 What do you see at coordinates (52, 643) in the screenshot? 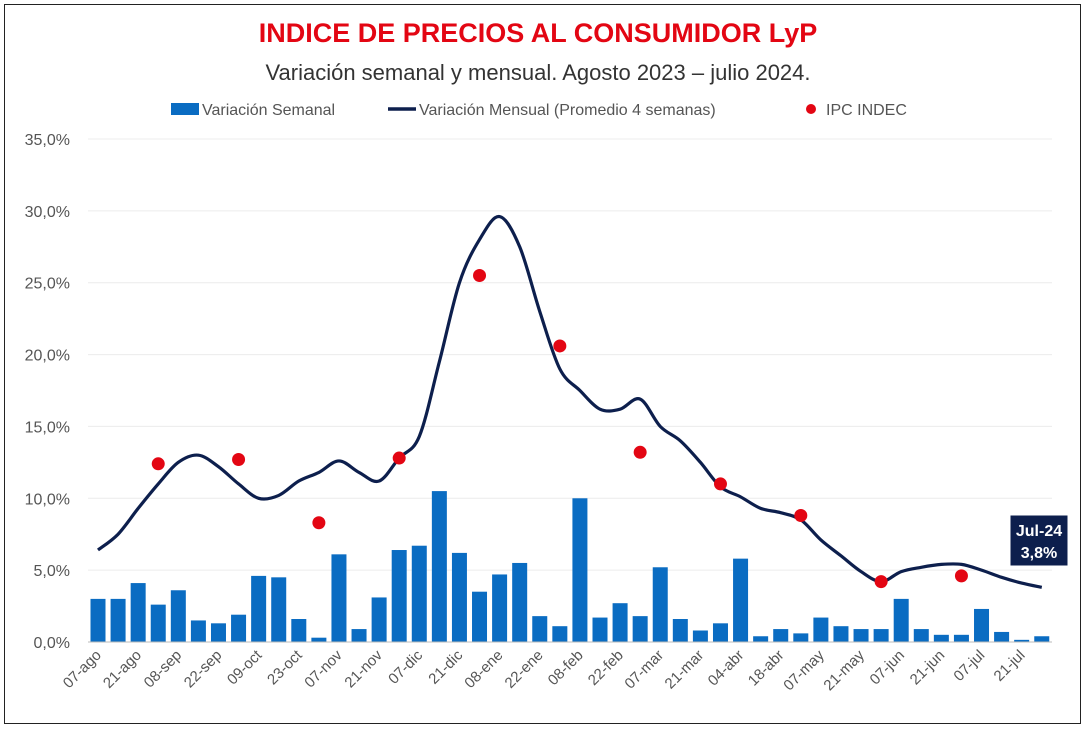
I see `y-tick-label: 0,0%` at bounding box center [52, 643].